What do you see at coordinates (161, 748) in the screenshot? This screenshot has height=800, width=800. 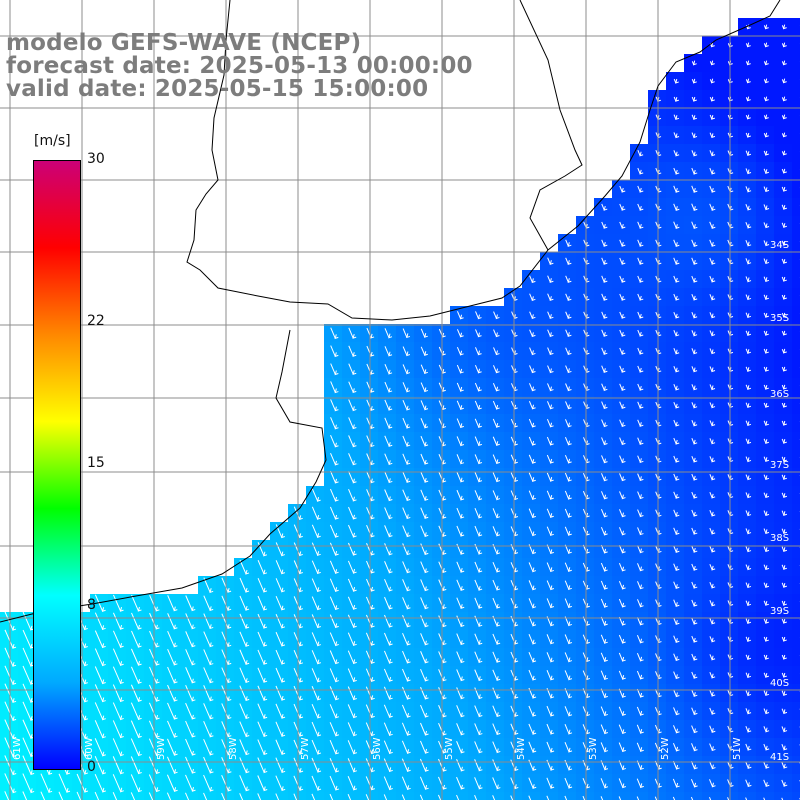 I see `longitude-label: 59W` at bounding box center [161, 748].